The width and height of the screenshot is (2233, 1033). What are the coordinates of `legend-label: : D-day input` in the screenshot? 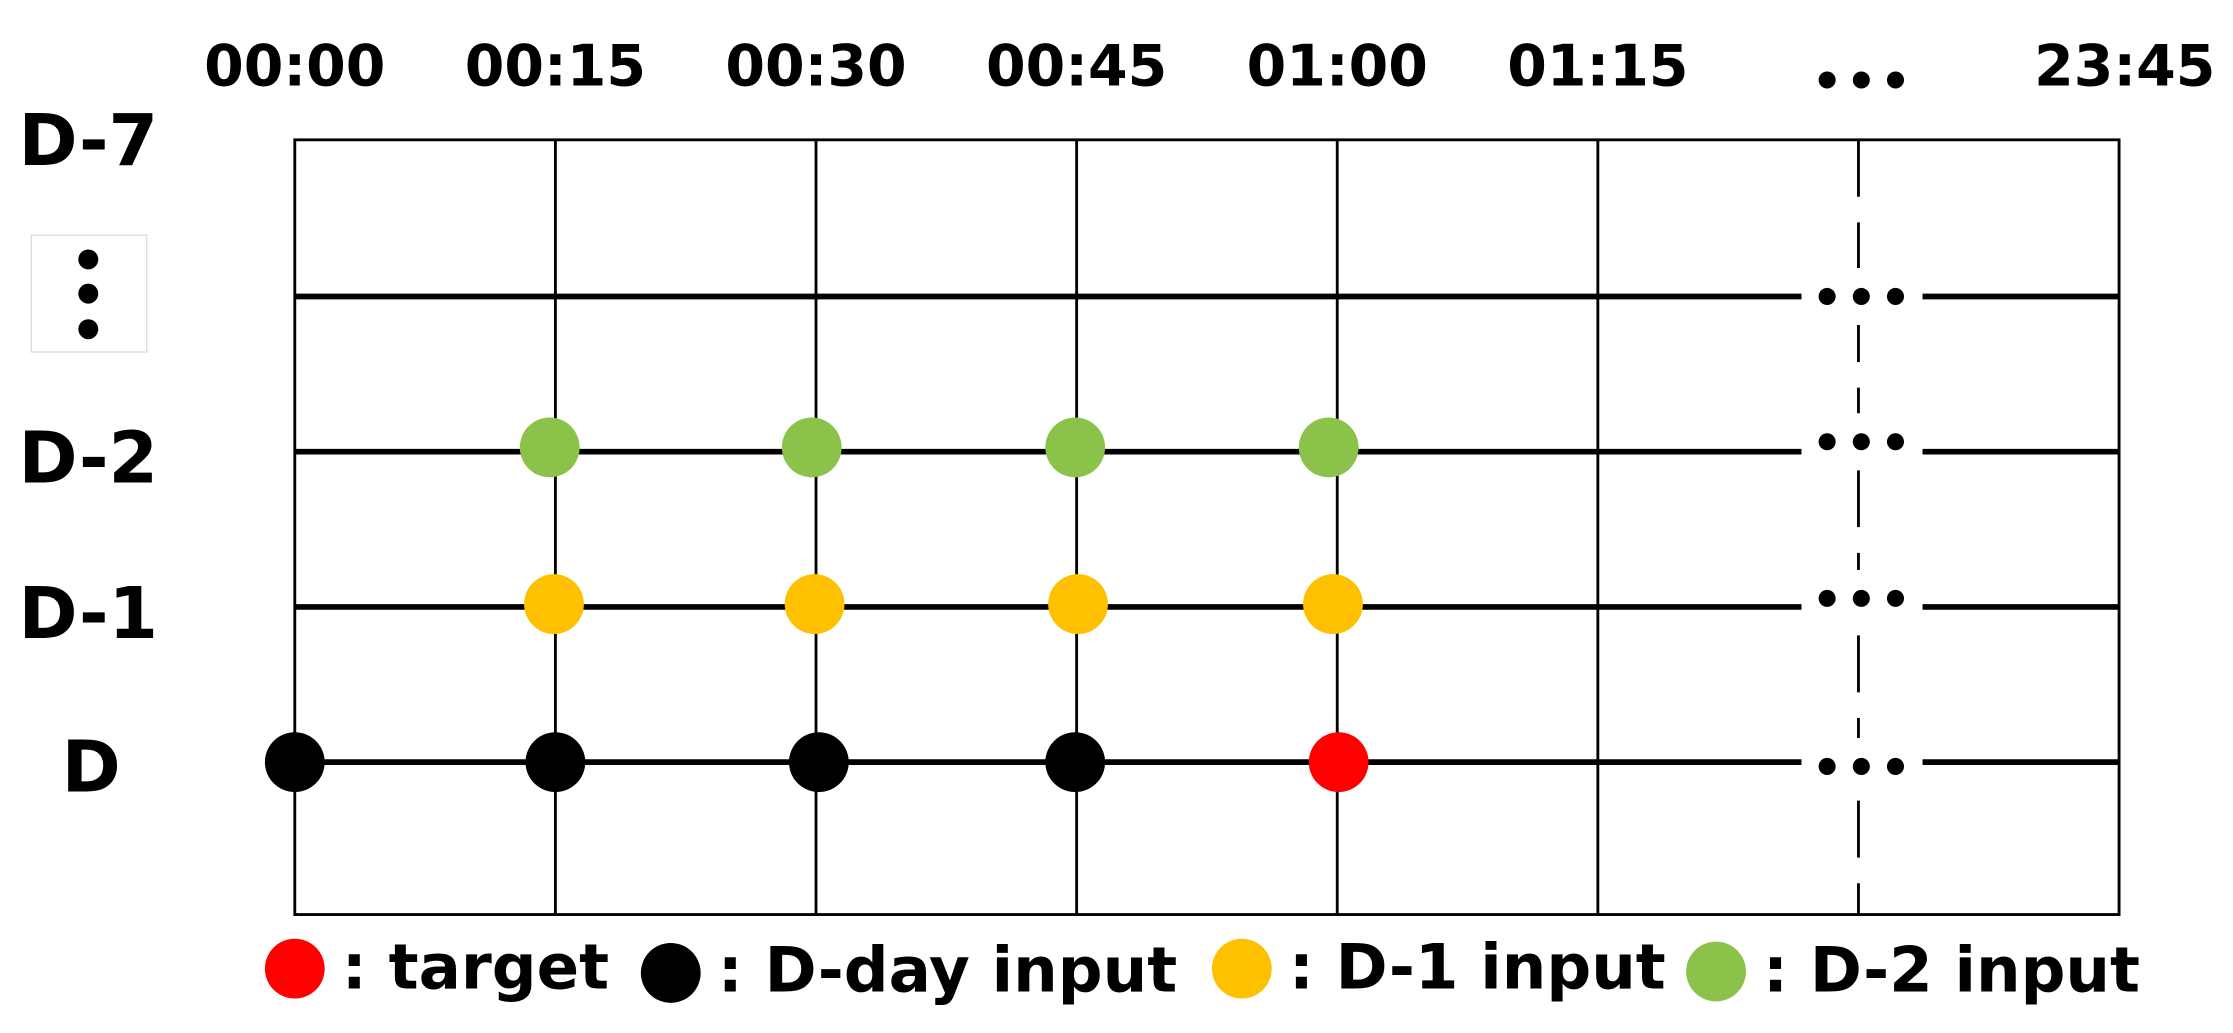 It's located at (947, 969).